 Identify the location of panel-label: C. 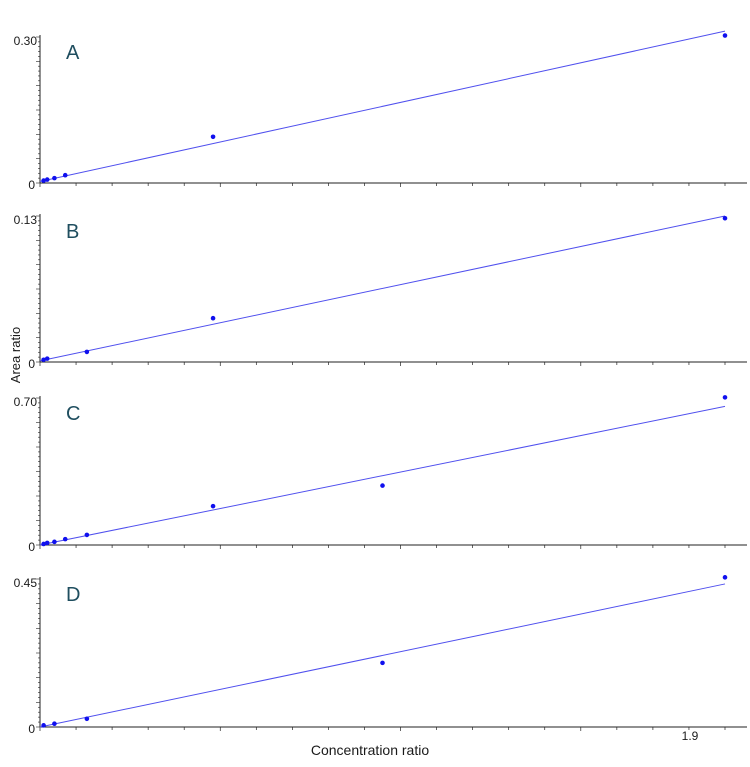
(73, 414).